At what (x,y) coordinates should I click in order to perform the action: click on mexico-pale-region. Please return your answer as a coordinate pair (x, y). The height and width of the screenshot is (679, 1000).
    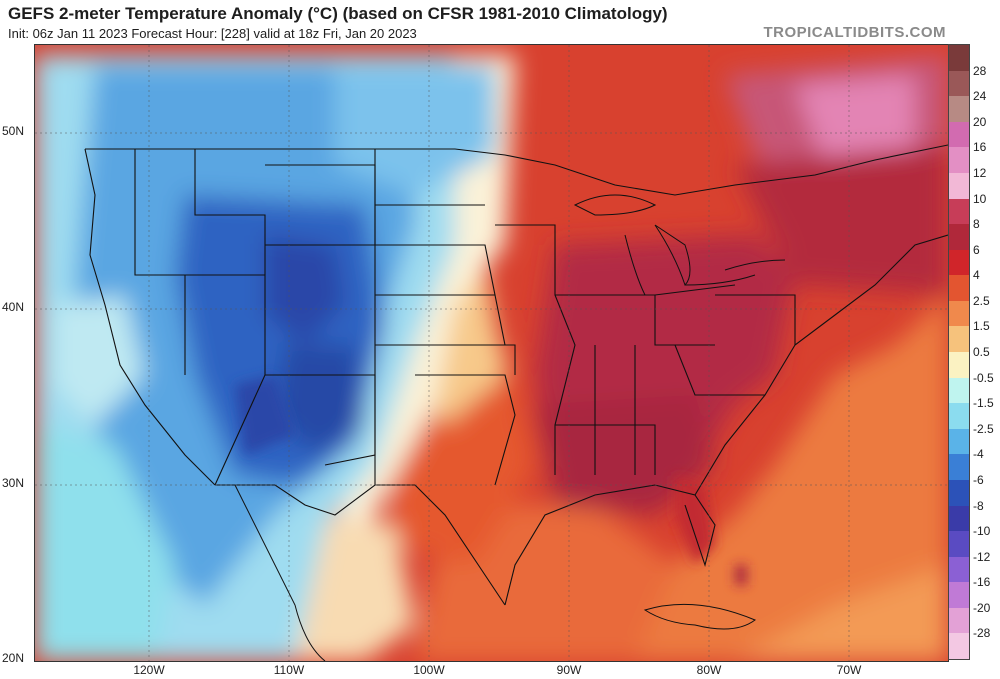
    Looking at the image, I should click on (355, 588).